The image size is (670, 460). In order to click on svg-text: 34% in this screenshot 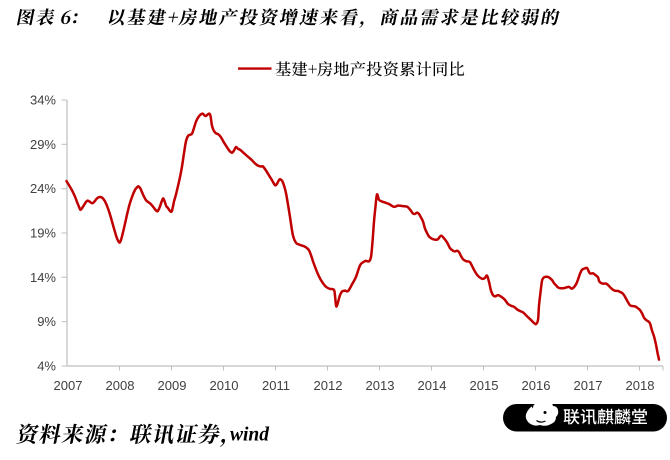, I will do `click(43, 100)`.